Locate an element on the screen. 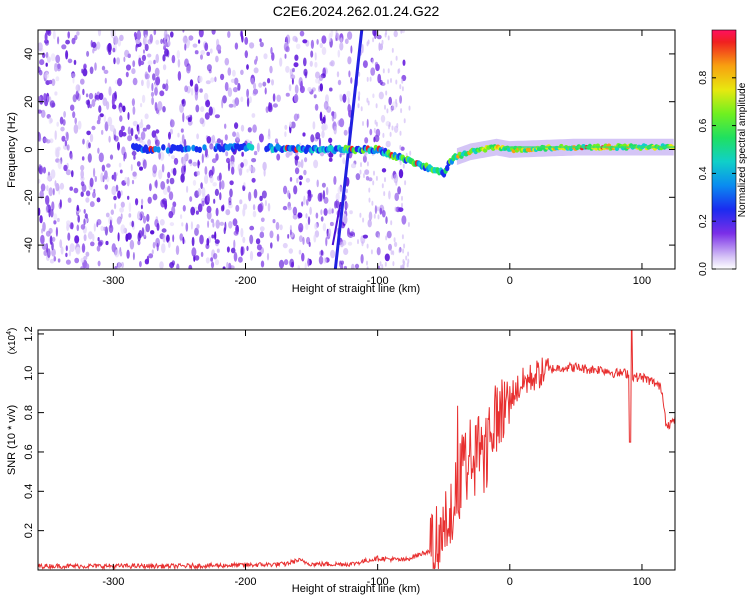 The image size is (750, 600). x-tick-label: 100 is located at coordinates (642, 281).